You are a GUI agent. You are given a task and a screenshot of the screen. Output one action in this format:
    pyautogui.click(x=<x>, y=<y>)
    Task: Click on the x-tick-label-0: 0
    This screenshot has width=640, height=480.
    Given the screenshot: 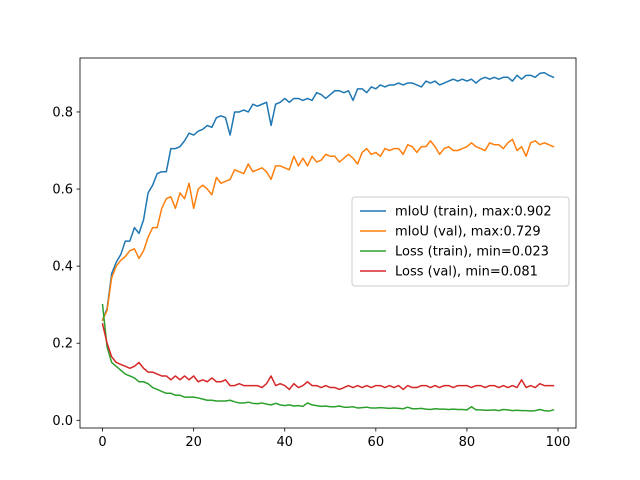 What is the action you would take?
    pyautogui.click(x=102, y=442)
    